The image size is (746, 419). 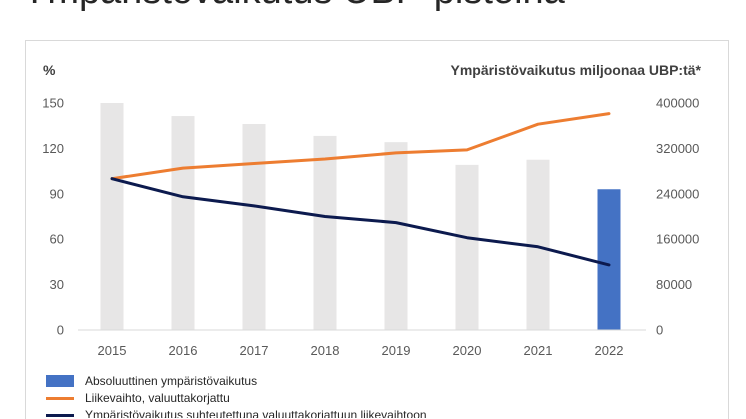 What do you see at coordinates (254, 226) in the screenshot?
I see `bar-2017` at bounding box center [254, 226].